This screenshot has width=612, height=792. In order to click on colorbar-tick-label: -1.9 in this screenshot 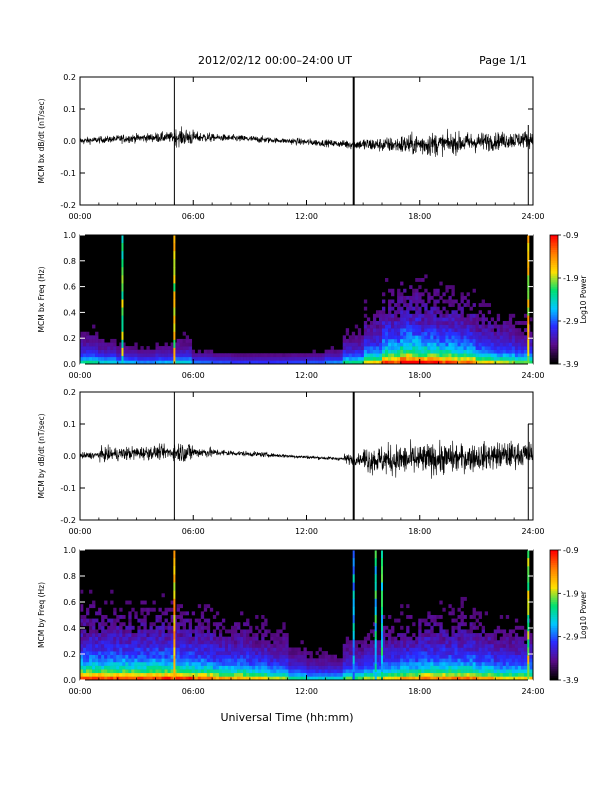, I will do `click(571, 593)`.